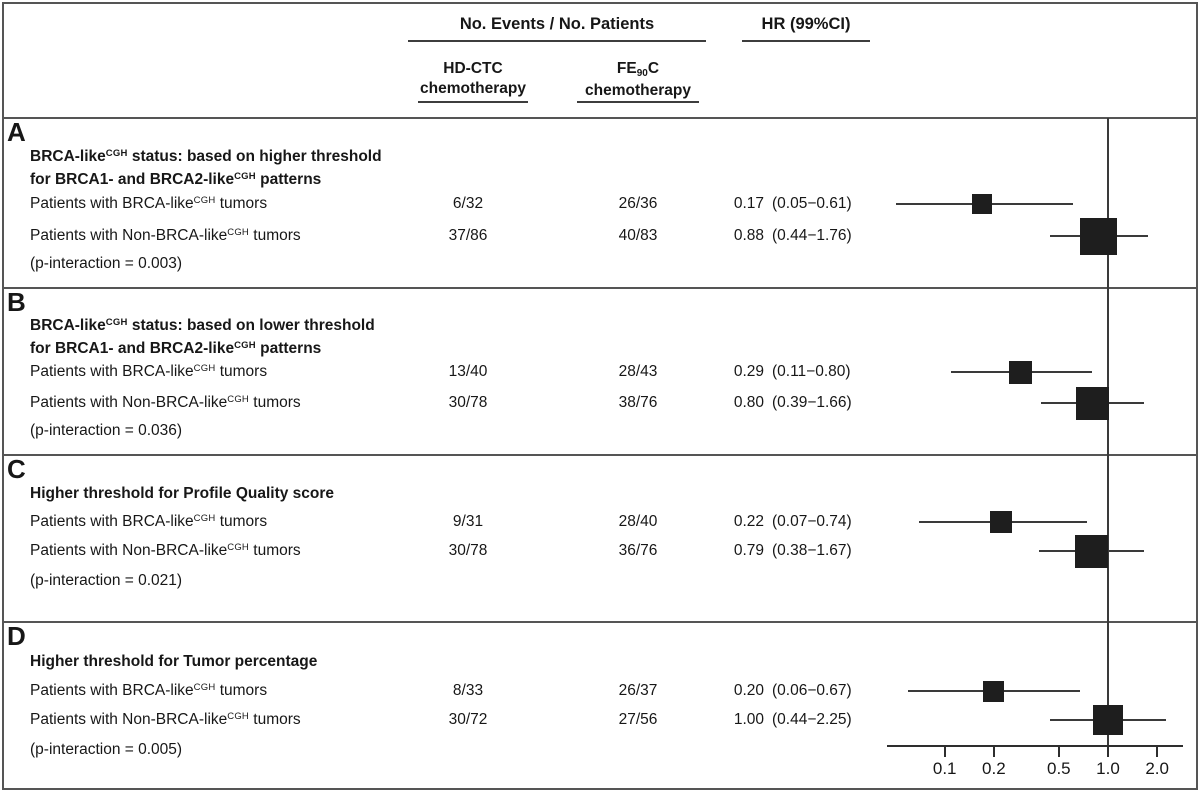 Image resolution: width=1200 pixels, height=792 pixels. Describe the element at coordinates (812, 550) in the screenshot. I see `hr-ci: (0.38−1.67)` at that location.